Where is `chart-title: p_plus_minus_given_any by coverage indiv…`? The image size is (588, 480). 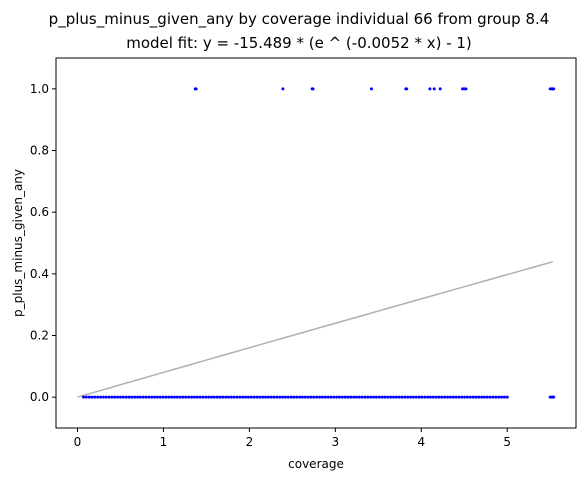
chart-title: p_plus_minus_given_any by coverage indiv… is located at coordinates (299, 19).